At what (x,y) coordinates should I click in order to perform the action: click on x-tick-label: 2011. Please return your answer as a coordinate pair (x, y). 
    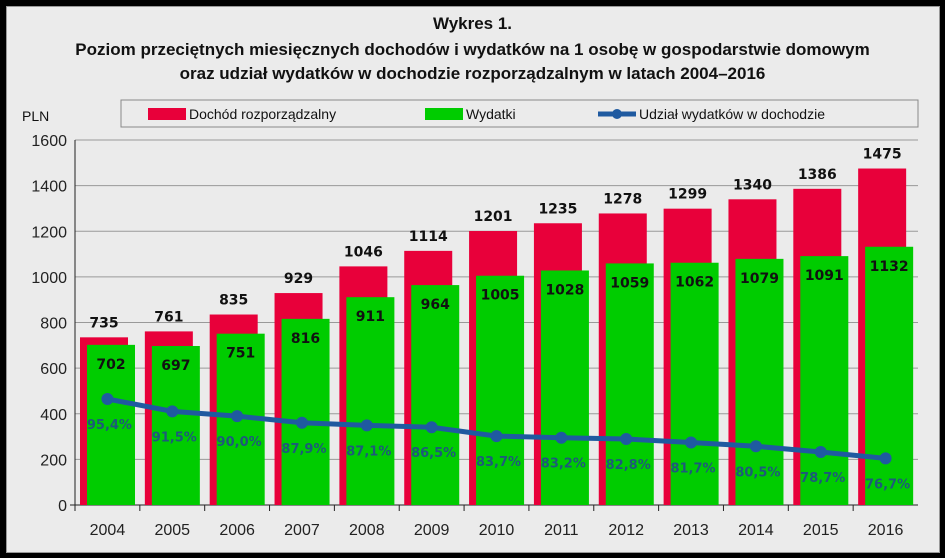
    Looking at the image, I should click on (561, 530).